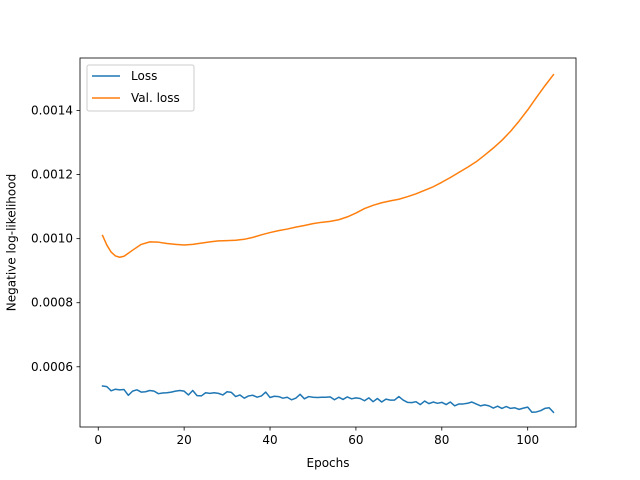 This screenshot has width=640, height=480. Describe the element at coordinates (52, 303) in the screenshot. I see `y-tick-label: 0.0008` at that location.